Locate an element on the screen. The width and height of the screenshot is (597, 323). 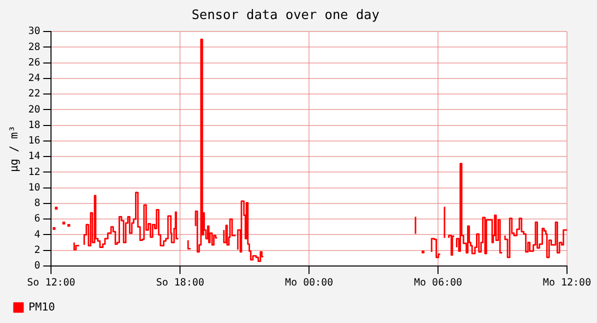
legend-label: PM10 is located at coordinates (41, 307).